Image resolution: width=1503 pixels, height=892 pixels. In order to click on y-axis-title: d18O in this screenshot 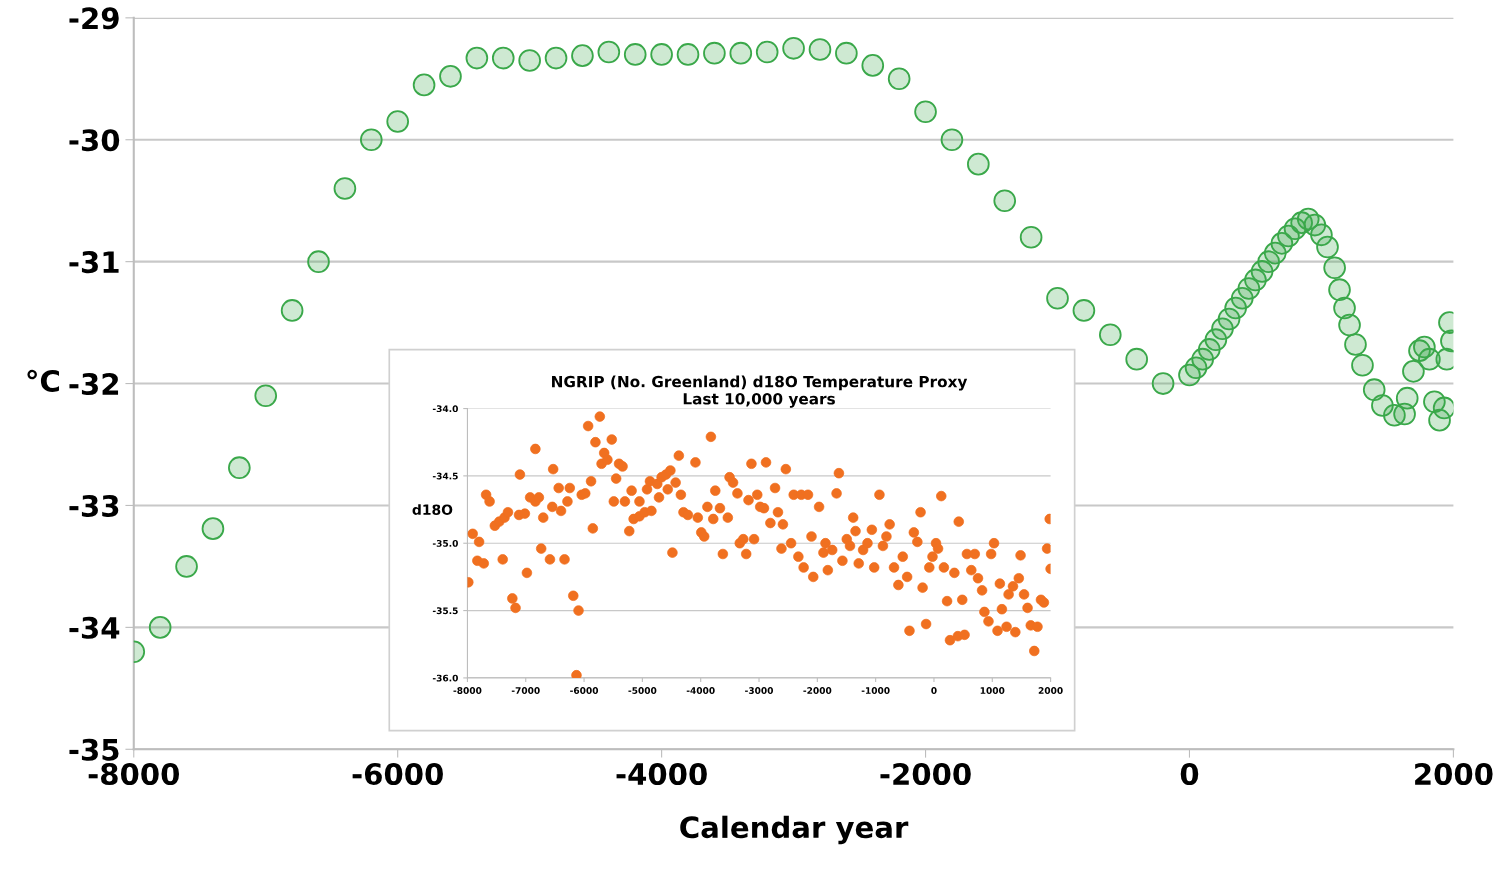, I will do `click(432, 509)`.